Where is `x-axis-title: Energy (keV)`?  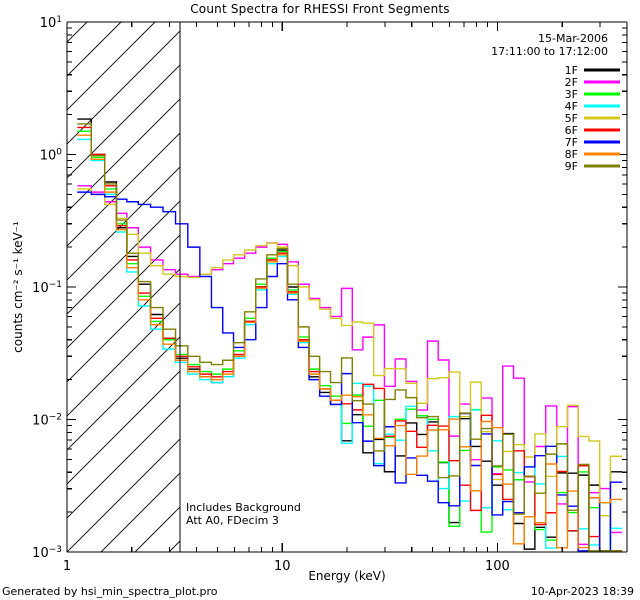 x-axis-title: Energy (keV) is located at coordinates (346, 576).